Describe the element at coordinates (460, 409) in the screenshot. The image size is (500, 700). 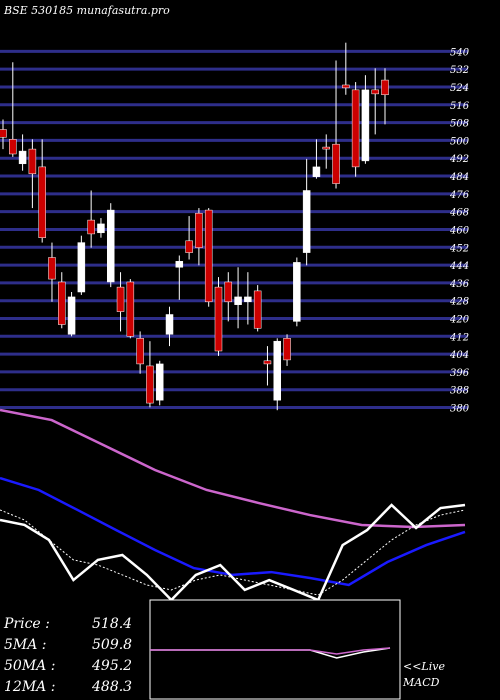
I see `y-tick-label: 380` at that location.